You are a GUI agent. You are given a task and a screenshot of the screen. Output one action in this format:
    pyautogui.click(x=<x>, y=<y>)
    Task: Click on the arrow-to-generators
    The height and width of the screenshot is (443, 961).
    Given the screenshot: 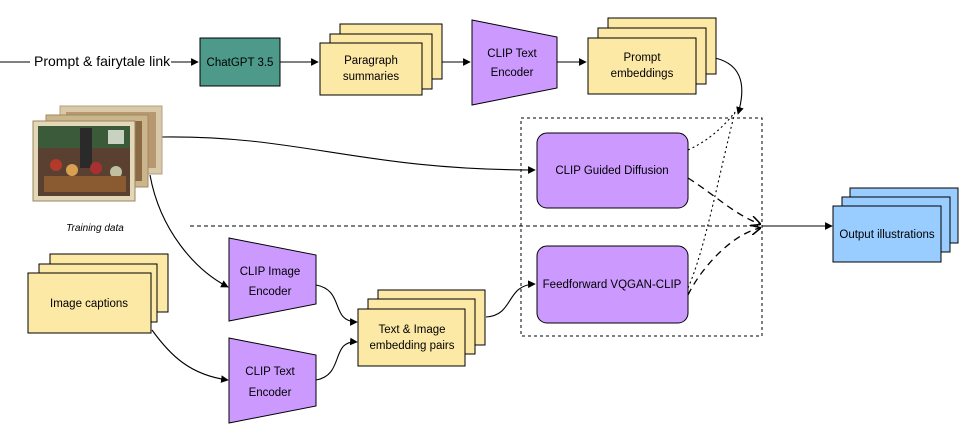 What is the action you would take?
    pyautogui.click(x=729, y=86)
    